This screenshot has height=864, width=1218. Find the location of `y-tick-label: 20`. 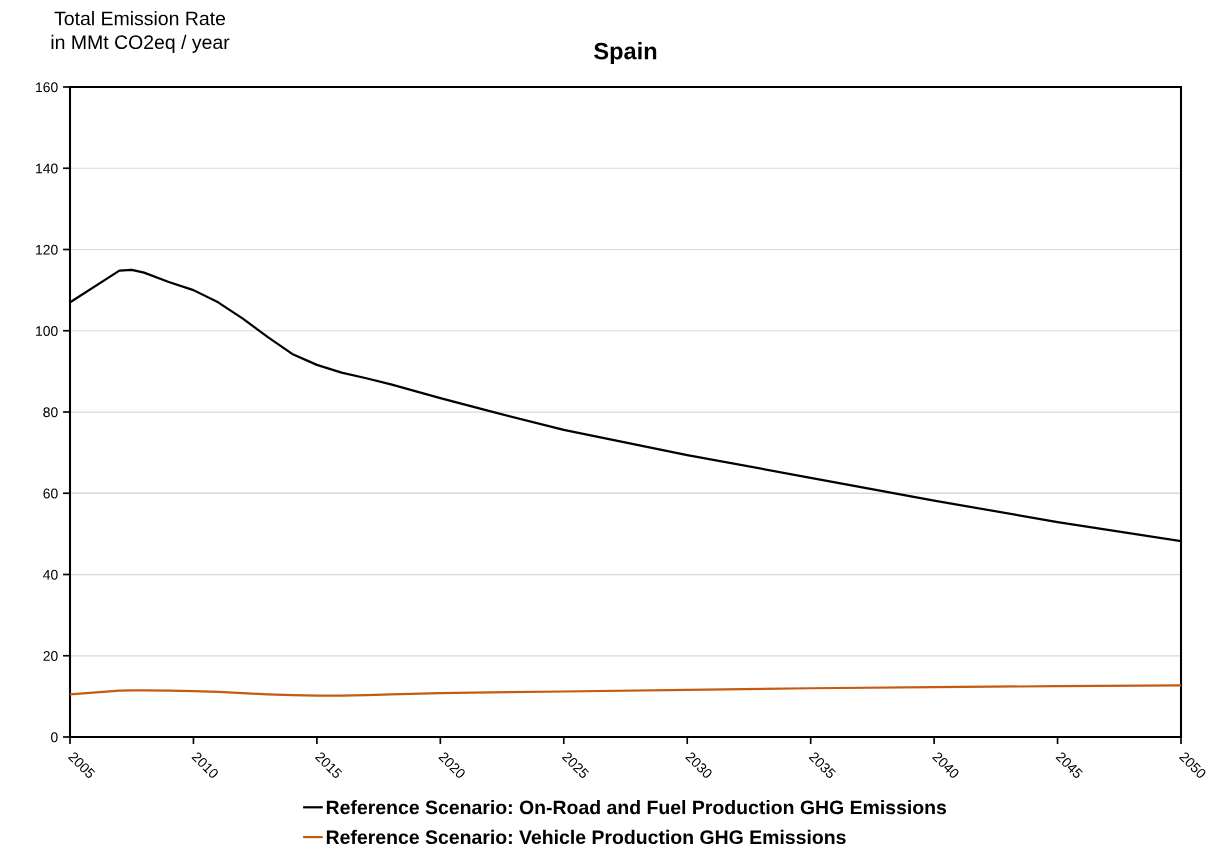

y-tick-label: 20 is located at coordinates (50, 656).